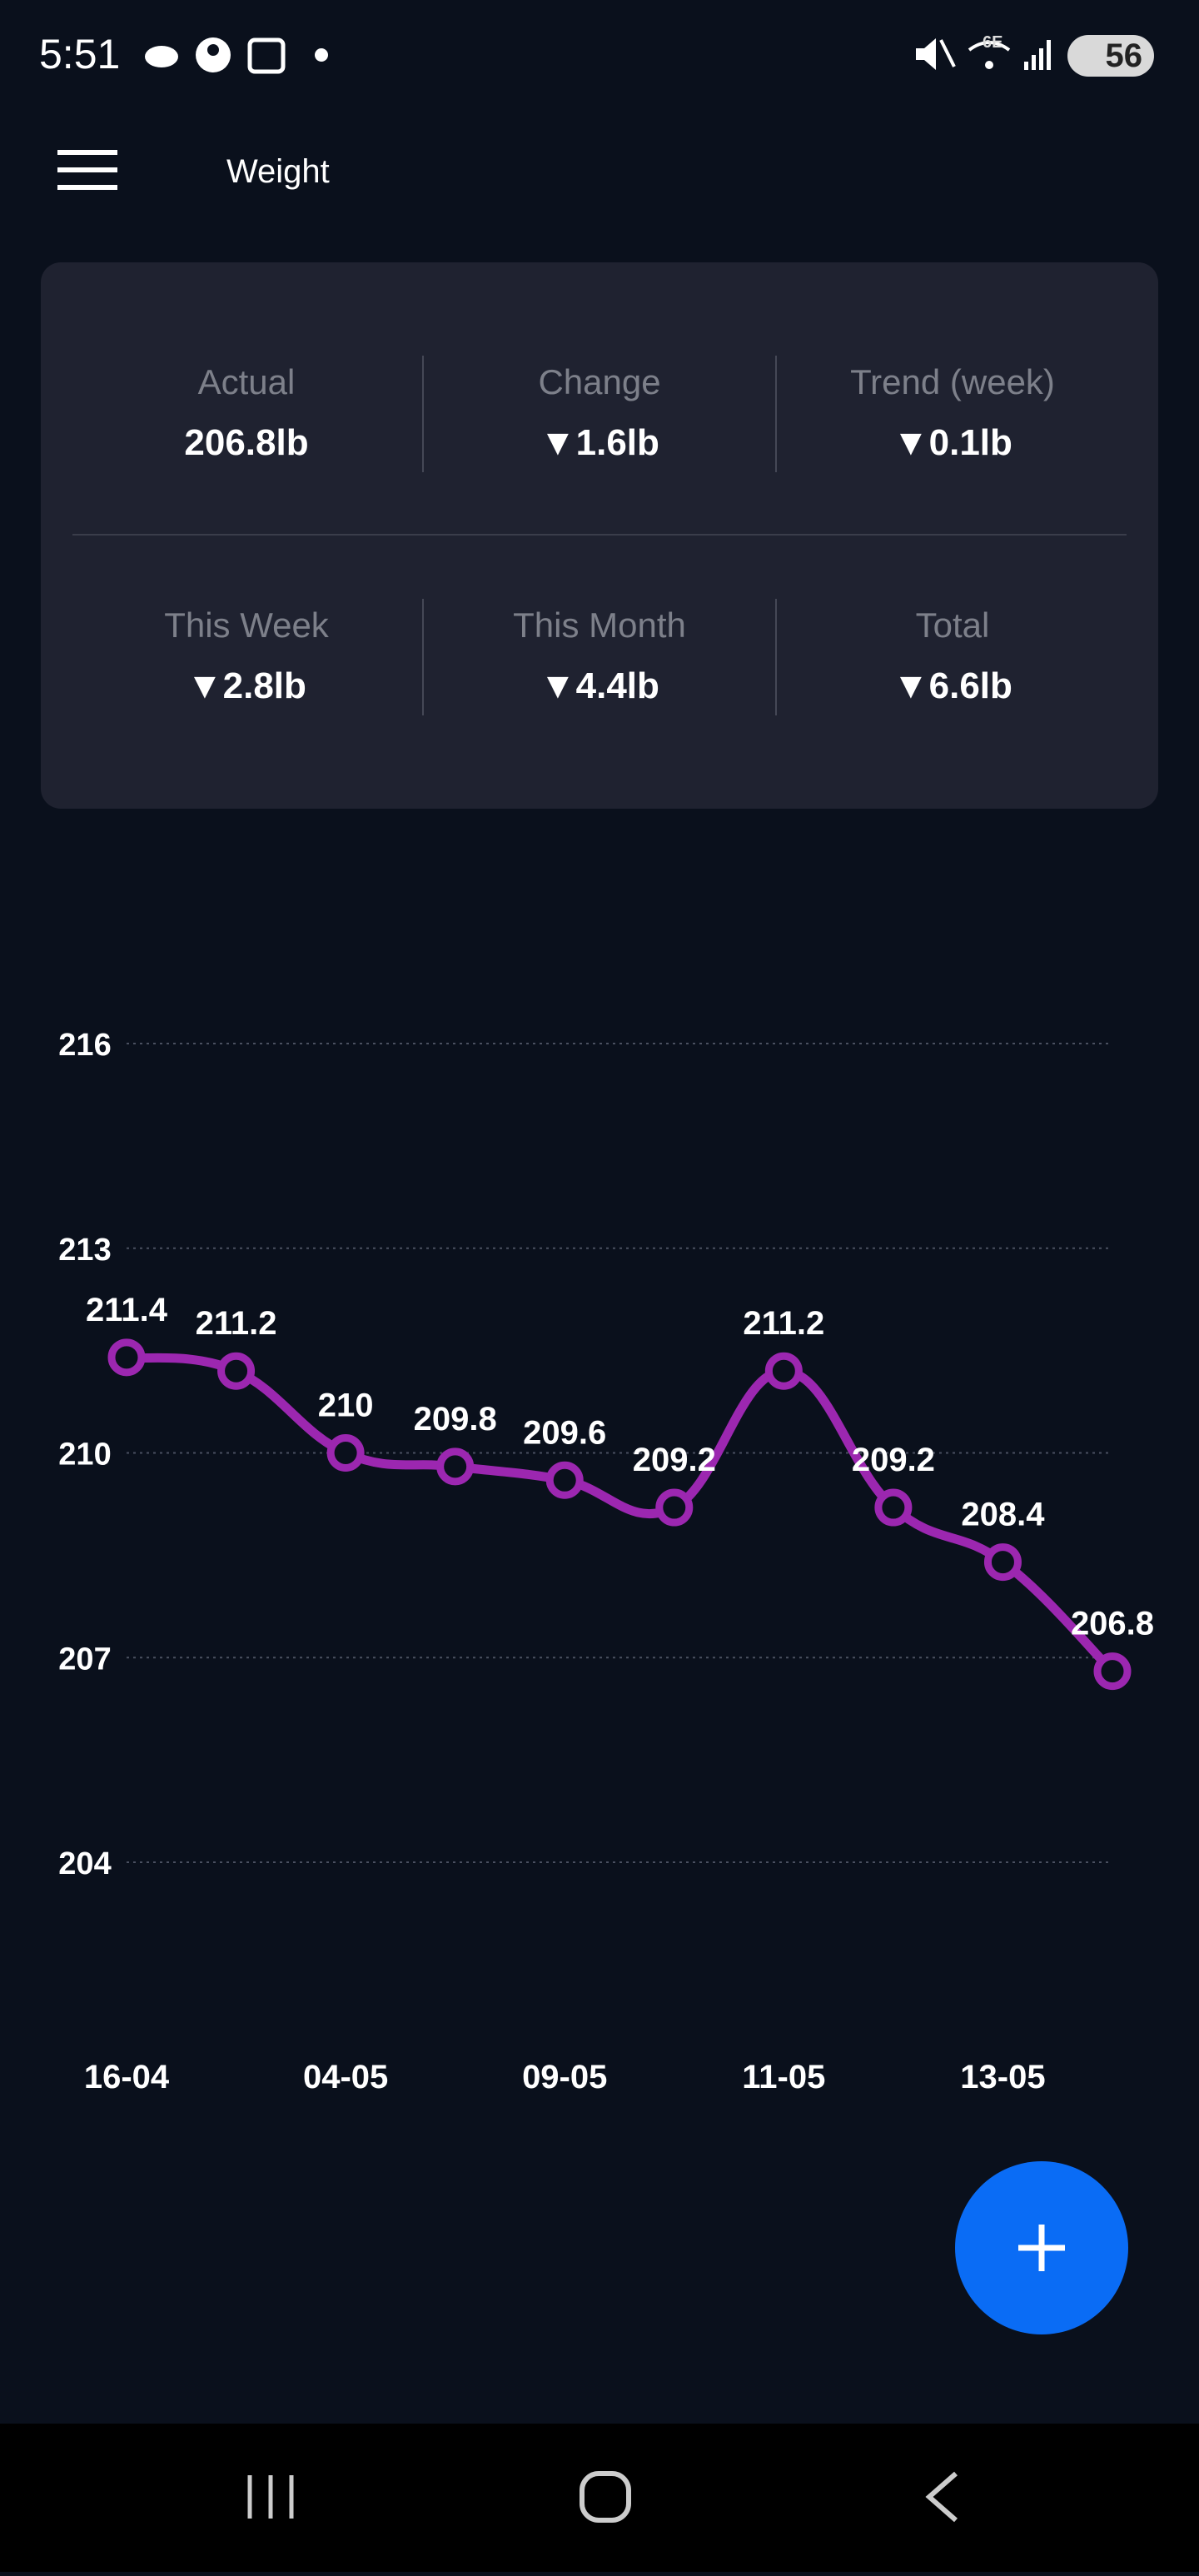 This screenshot has width=1199, height=2576. I want to click on nav-icons, so click(602, 2497).